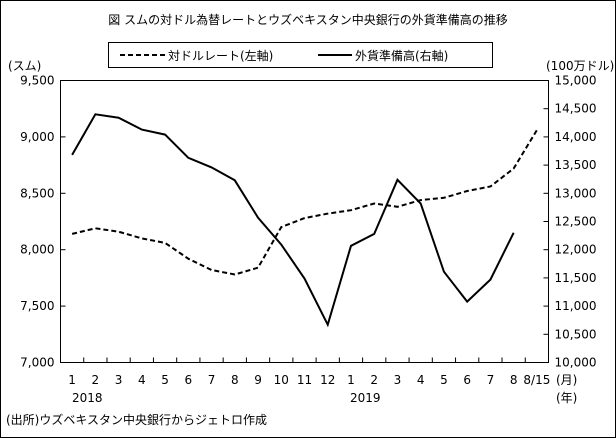  What do you see at coordinates (536, 380) in the screenshot?
I see `x-tick-label: 8/15` at bounding box center [536, 380].